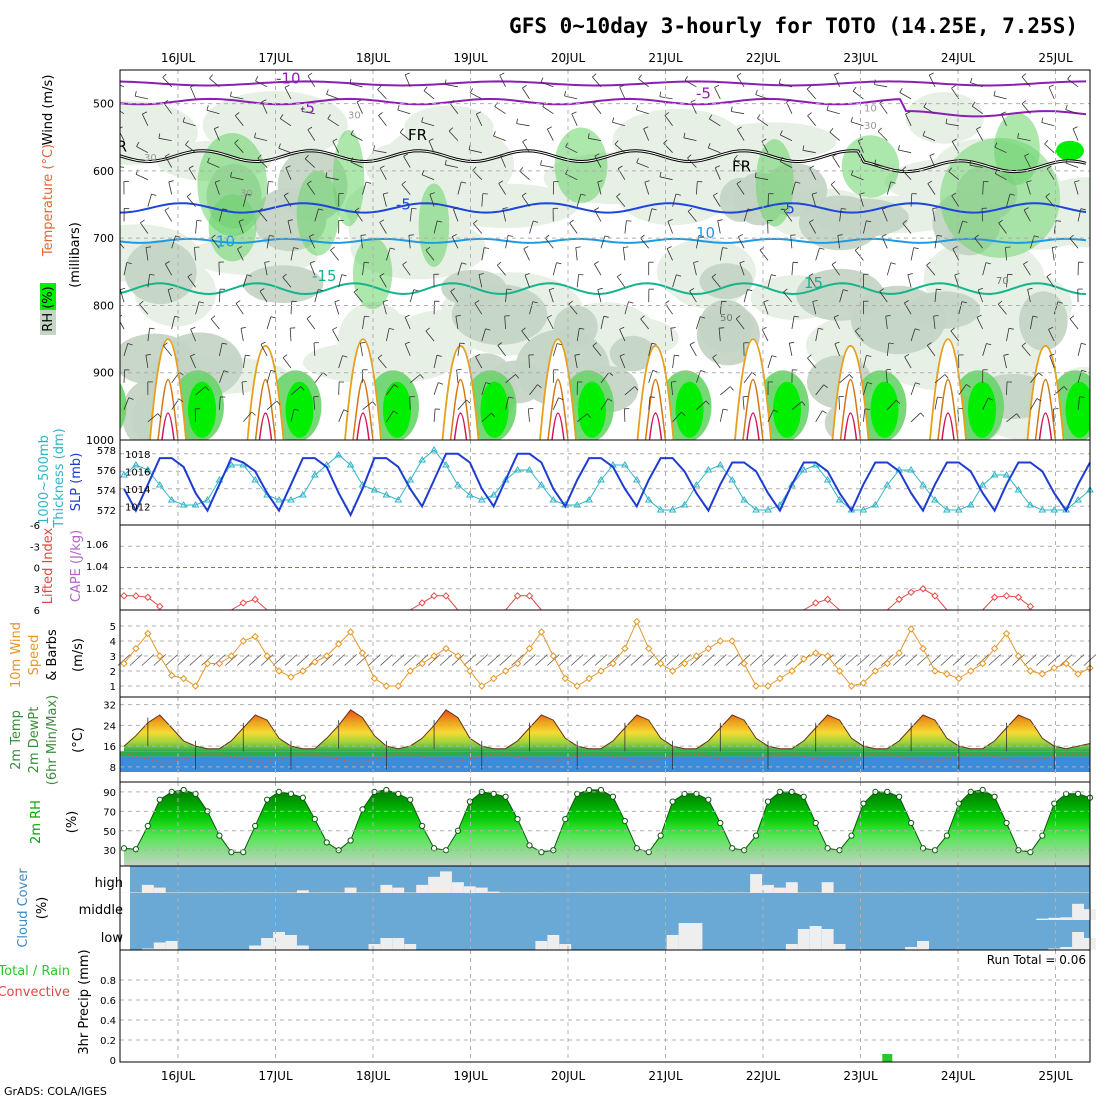  I want to click on slp-tick: 1012, so click(137, 507).